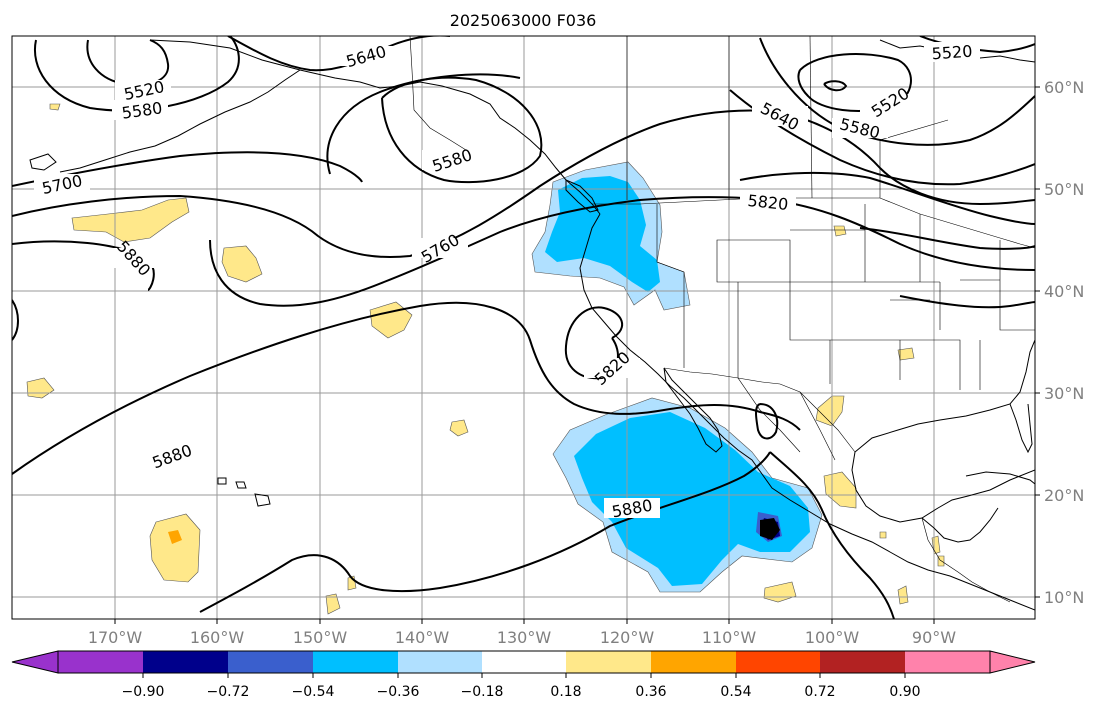 The height and width of the screenshot is (712, 1105). What do you see at coordinates (1064, 291) in the screenshot?
I see `lat-label-40: 40°N` at bounding box center [1064, 291].